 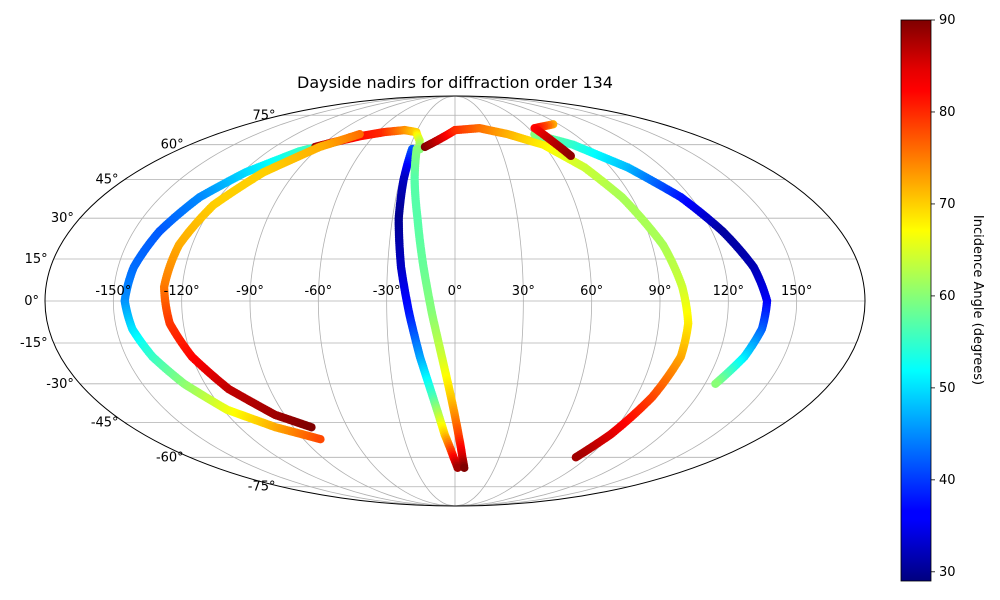 What do you see at coordinates (523, 291) in the screenshot?
I see `longitude-tick-label: 30°` at bounding box center [523, 291].